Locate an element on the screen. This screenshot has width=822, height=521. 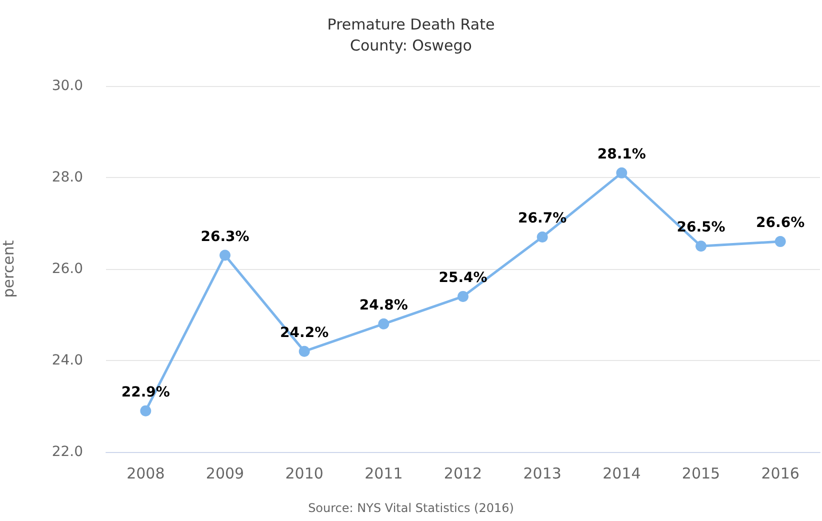
data-label: 24.8% is located at coordinates (383, 305).